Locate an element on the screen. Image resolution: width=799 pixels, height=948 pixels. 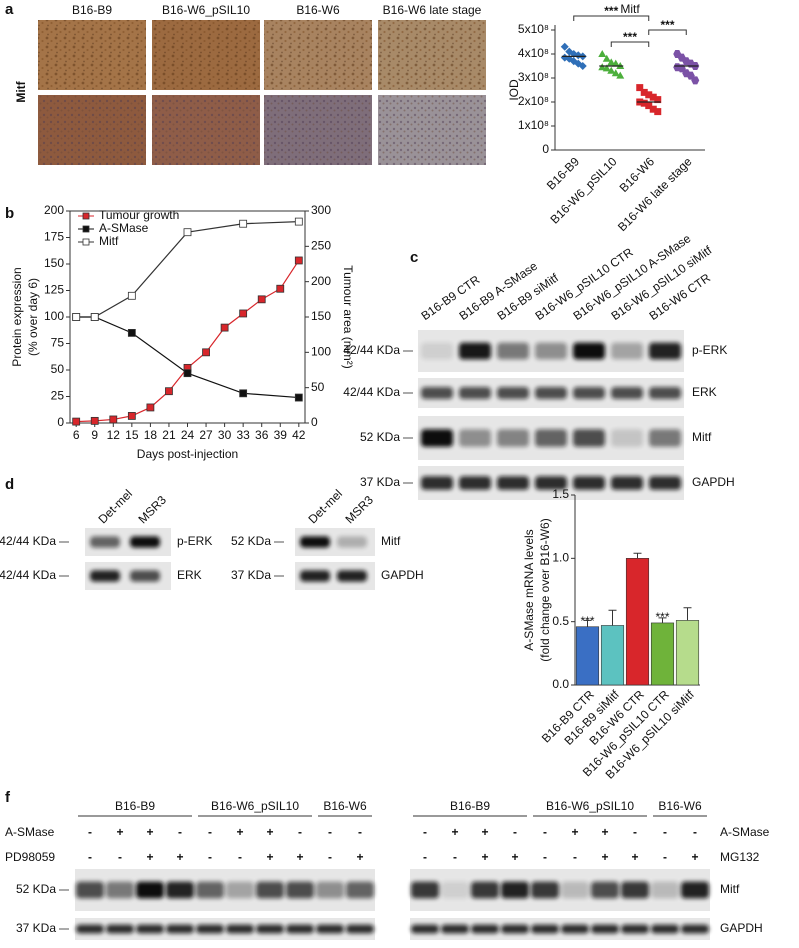
x-axis-label: Days post-injection is located at coordinates (187, 454).